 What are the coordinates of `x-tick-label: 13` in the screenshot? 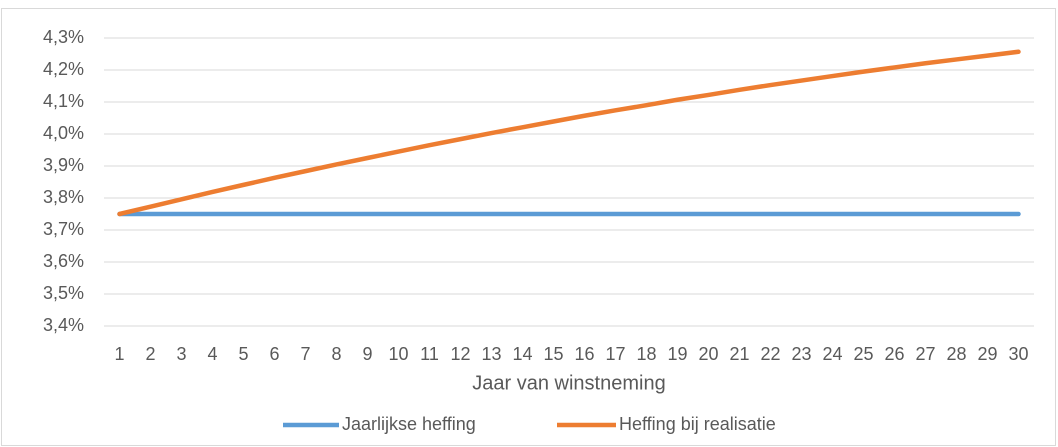 It's located at (491, 354).